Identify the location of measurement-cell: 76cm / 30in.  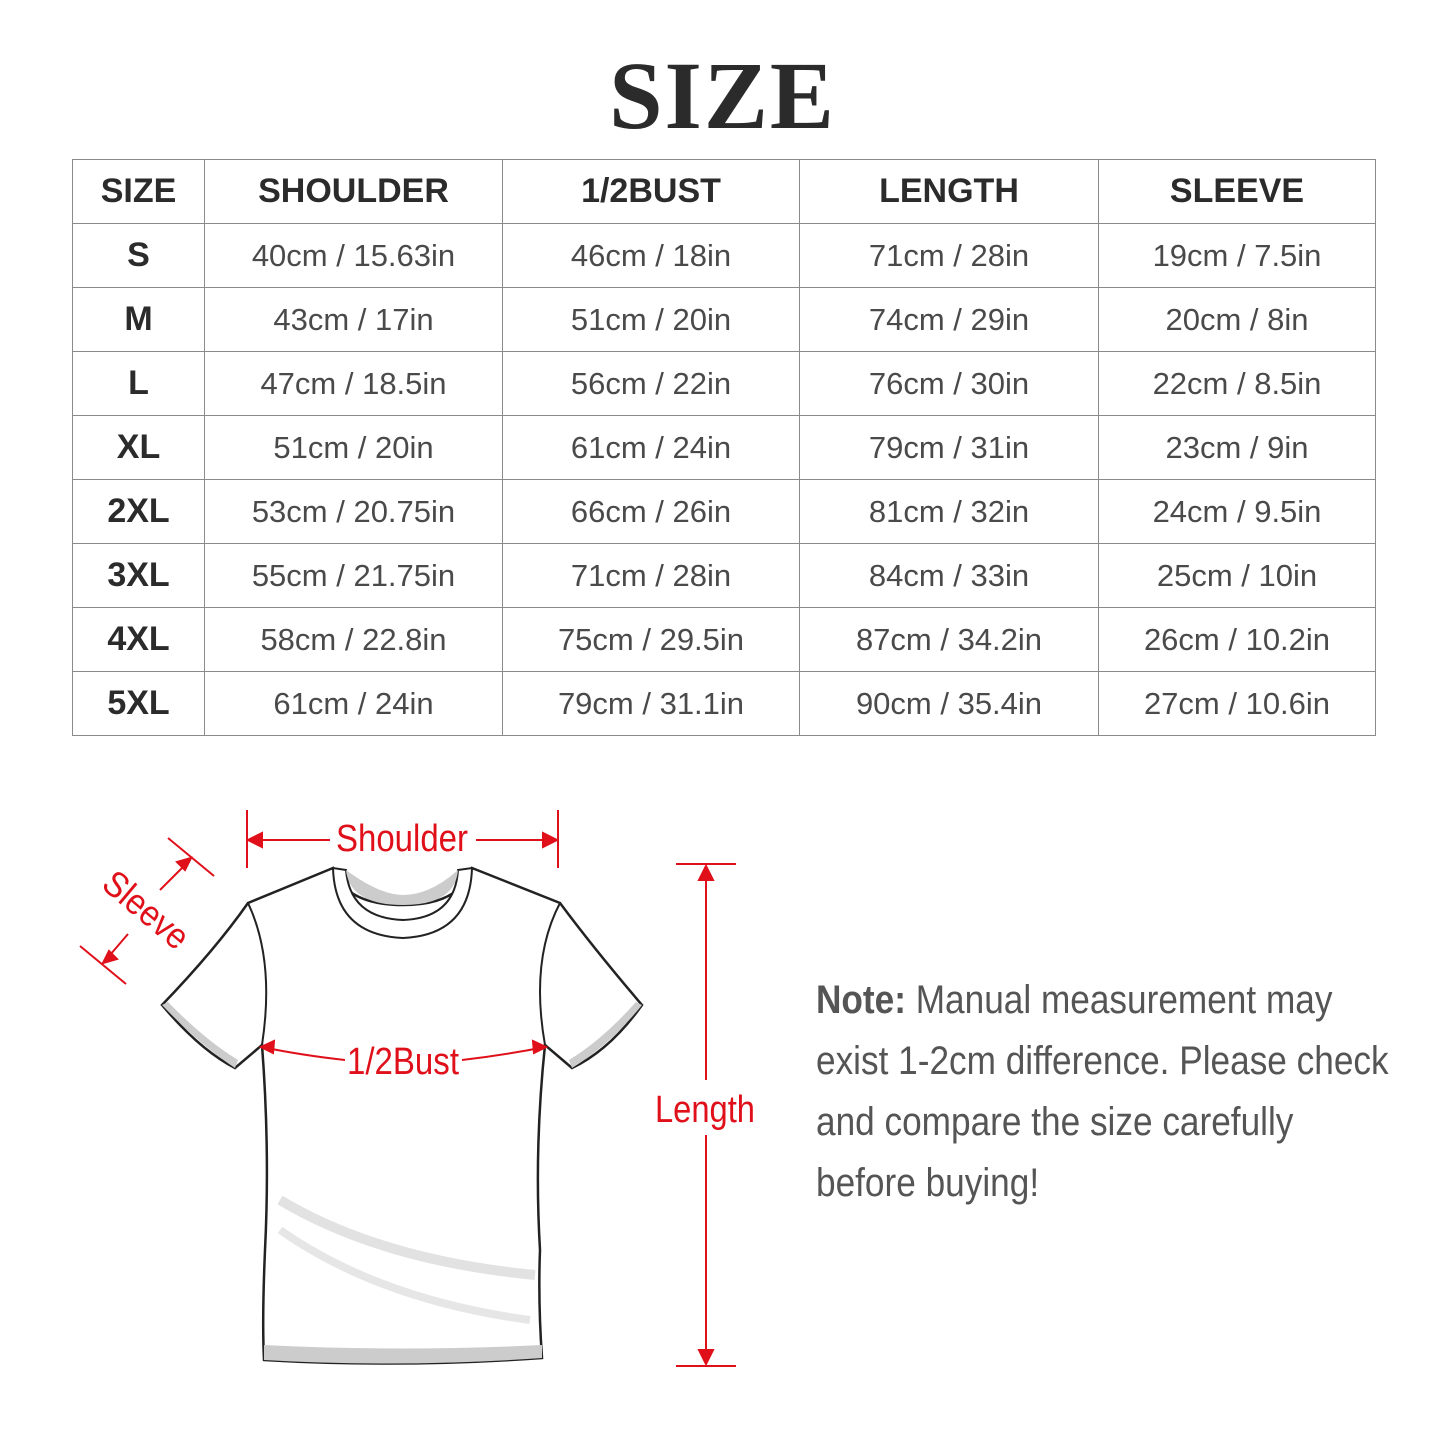
(949, 383).